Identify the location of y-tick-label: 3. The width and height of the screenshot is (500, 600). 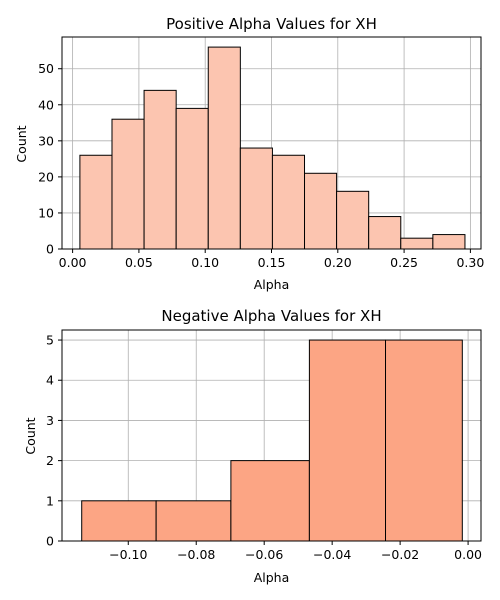
(50, 420).